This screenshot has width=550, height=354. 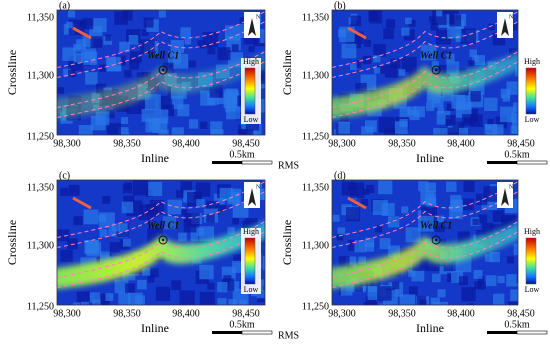 I want to click on north-label: N, so click(x=258, y=187).